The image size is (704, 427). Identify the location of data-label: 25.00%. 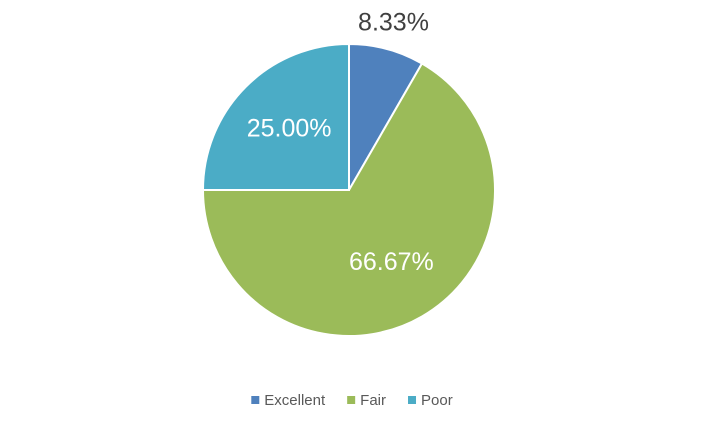
(289, 129).